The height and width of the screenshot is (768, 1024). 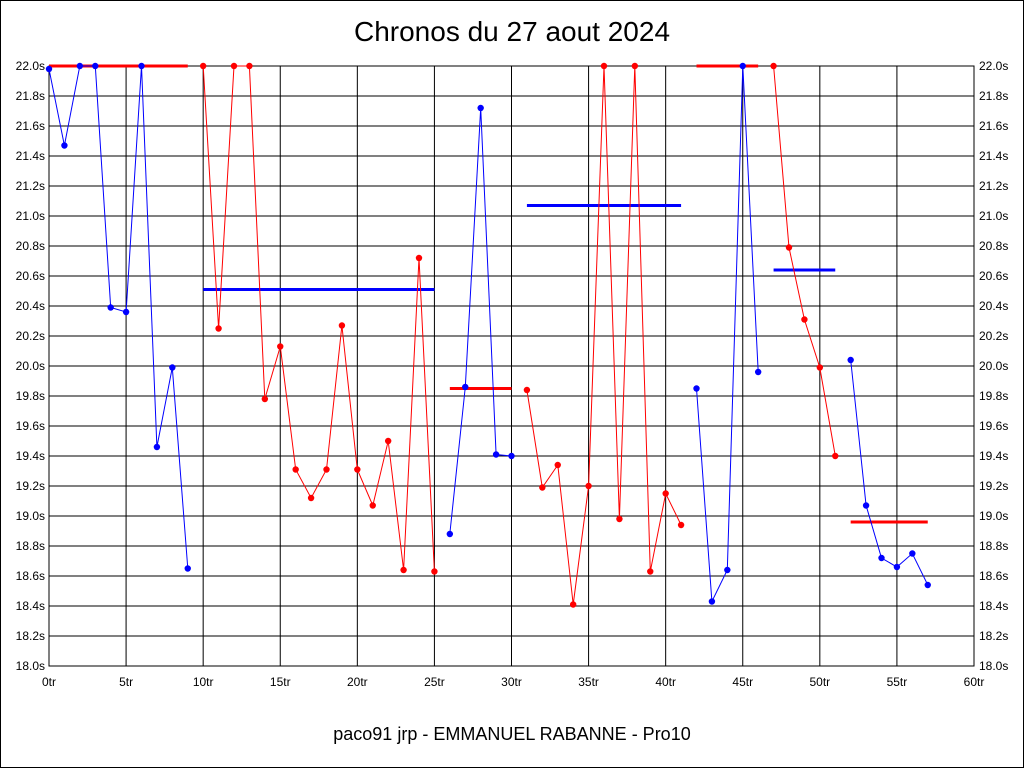 I want to click on y-tick-label-left: 20.4s, so click(x=30, y=306).